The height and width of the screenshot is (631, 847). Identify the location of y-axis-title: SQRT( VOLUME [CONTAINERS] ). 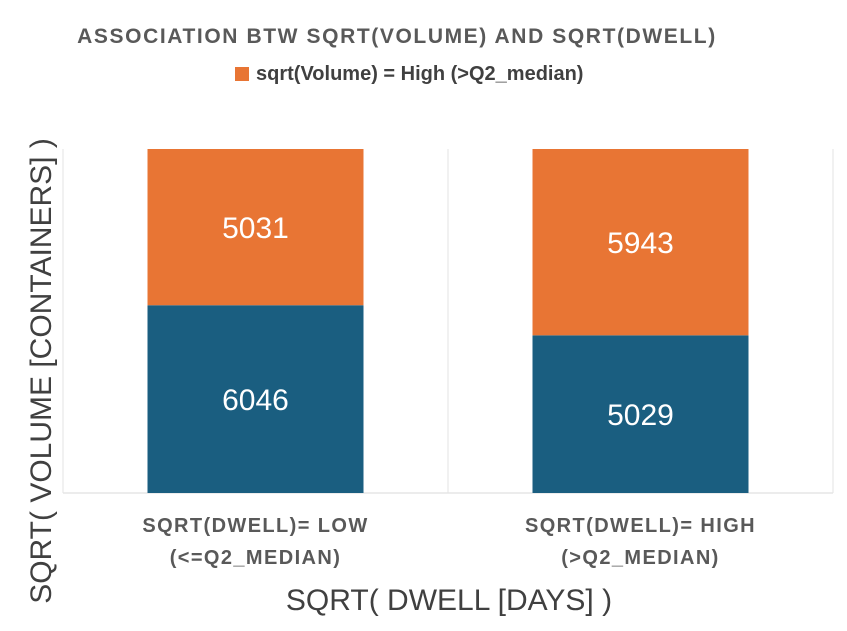
(41, 371).